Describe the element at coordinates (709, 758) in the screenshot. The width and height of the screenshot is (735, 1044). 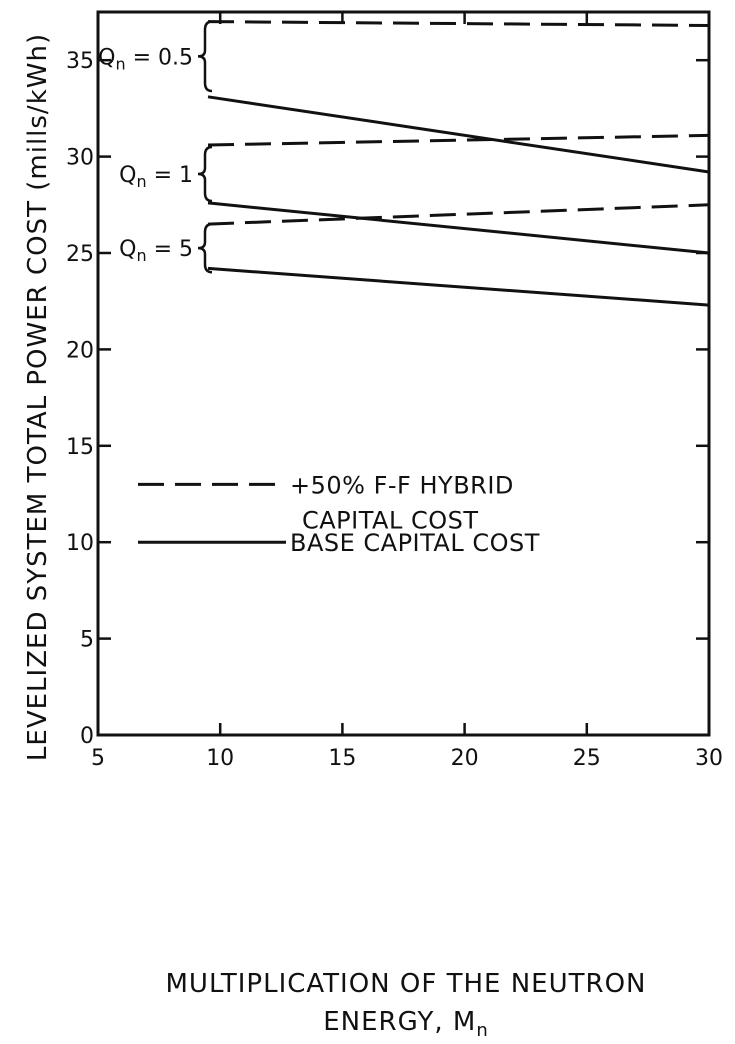
I see `x-tick-label: 30` at that location.